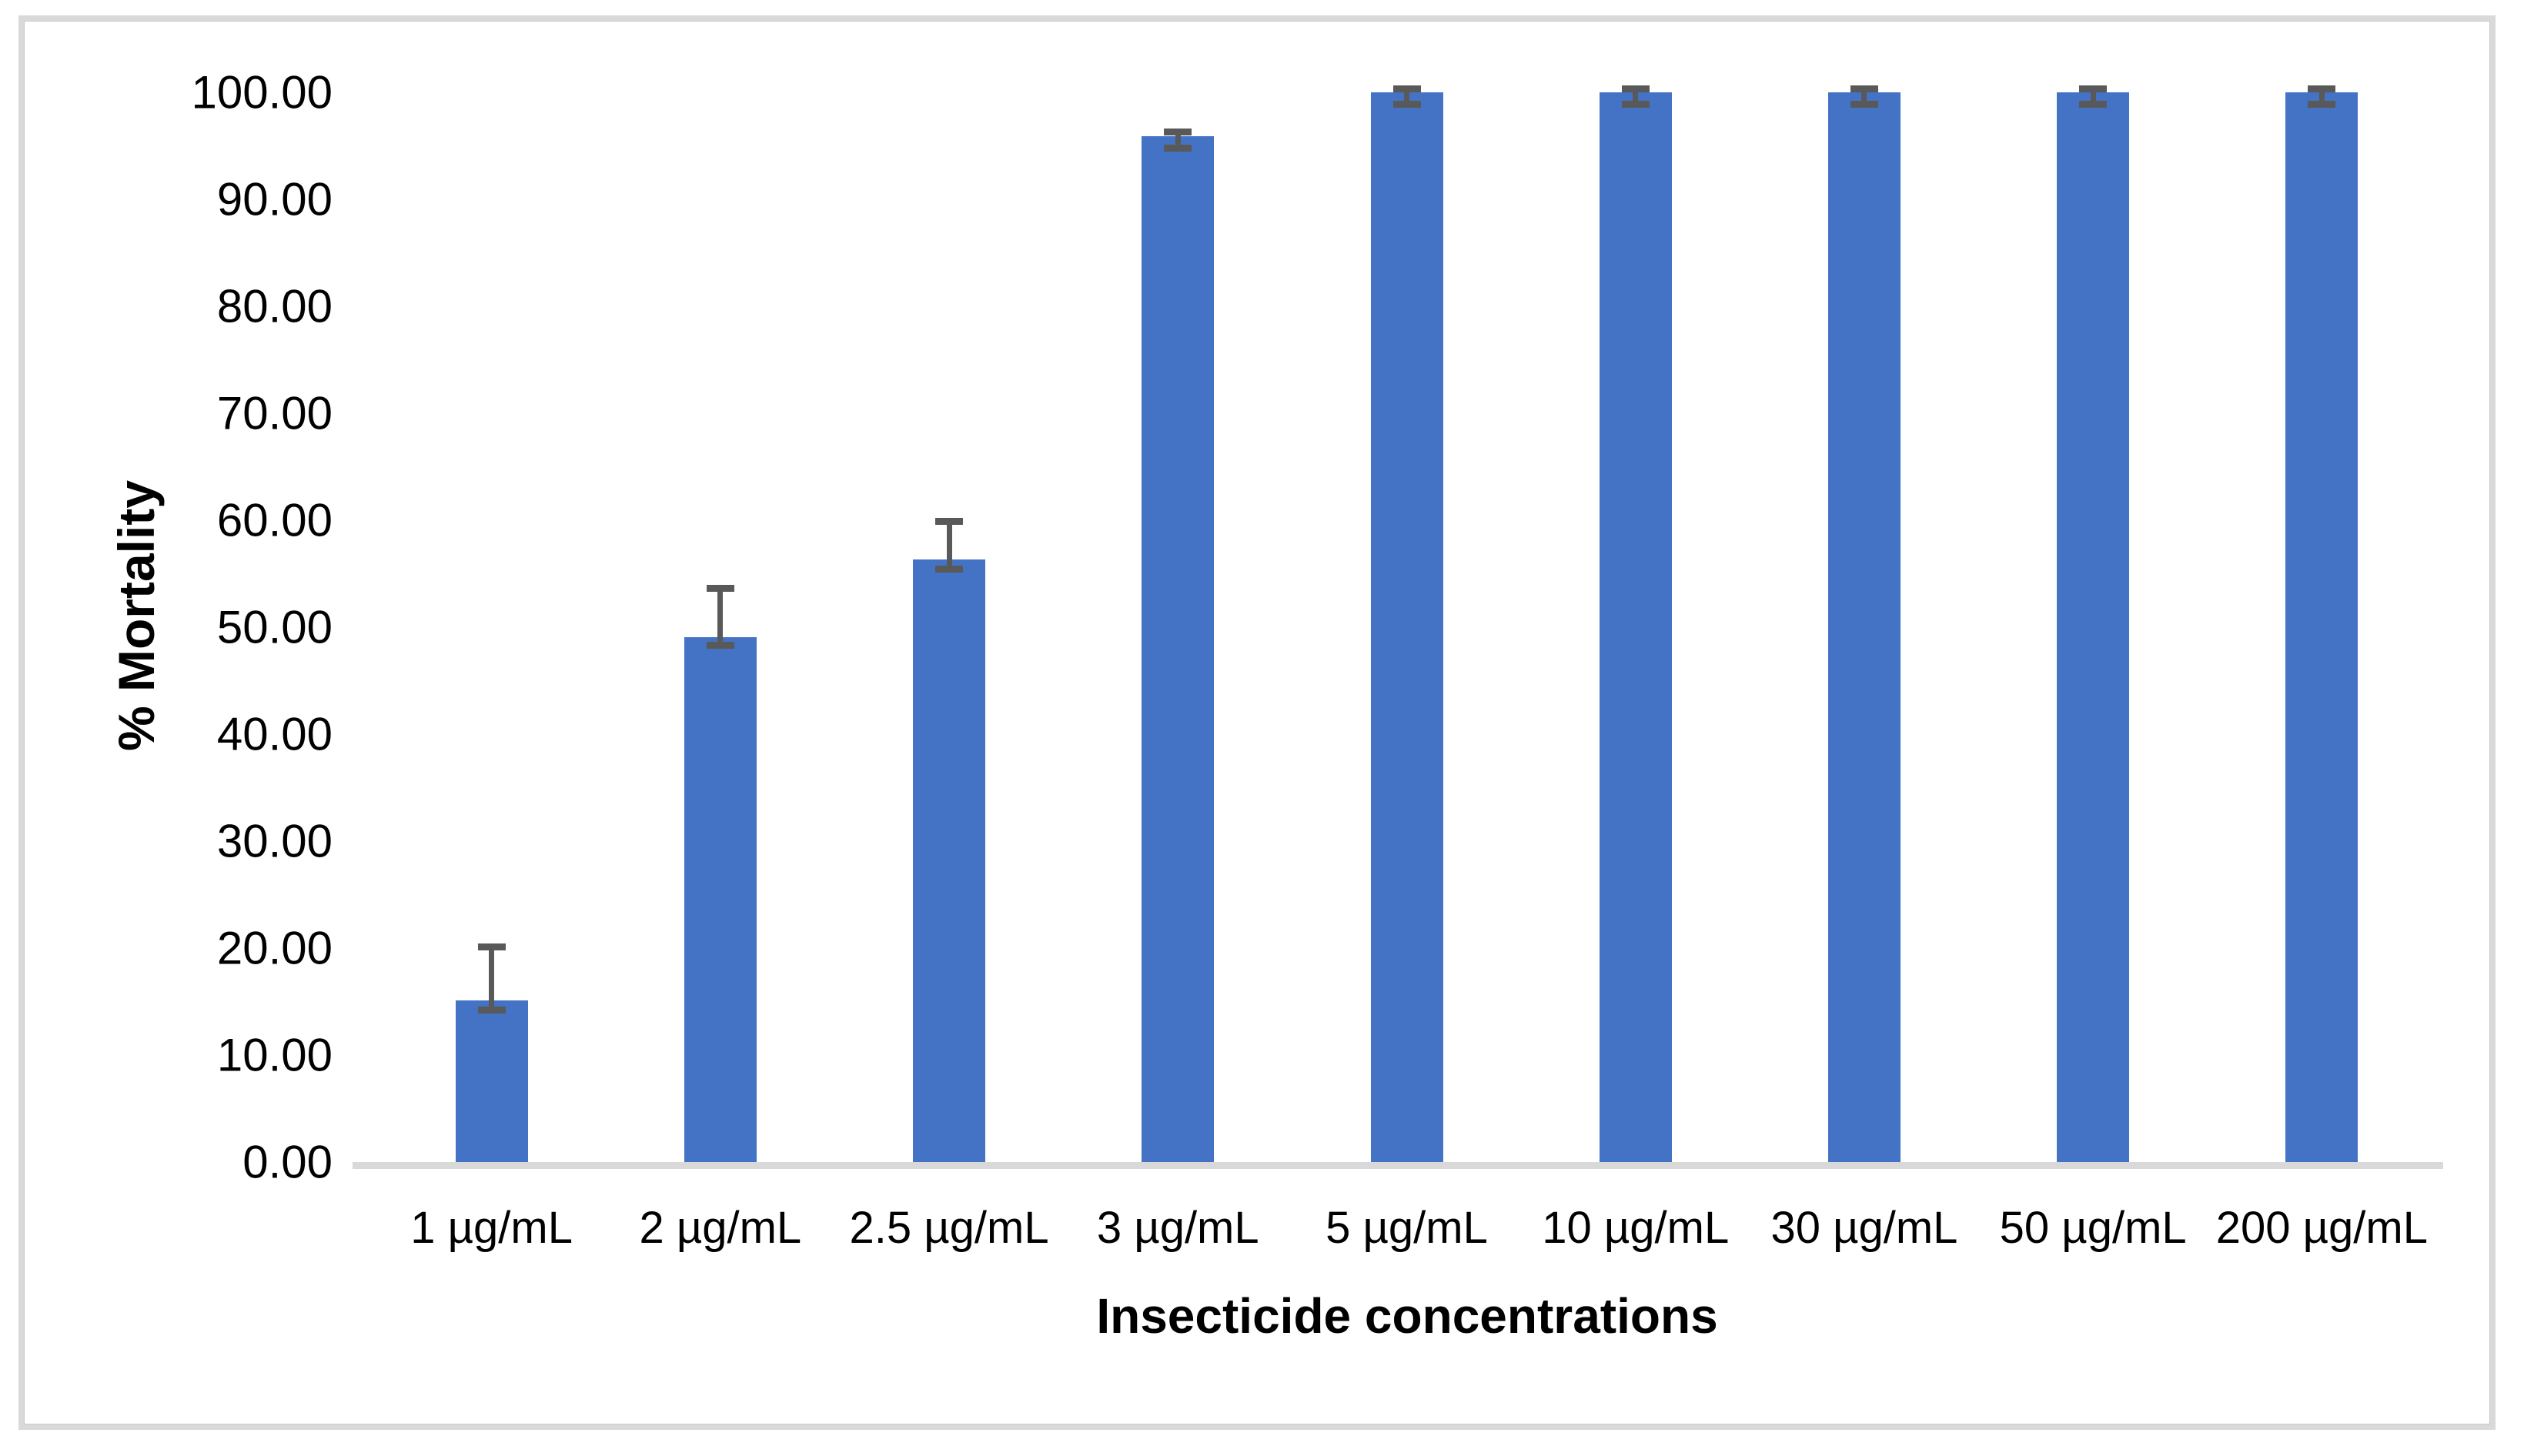 Image resolution: width=2524 pixels, height=1456 pixels. Describe the element at coordinates (274, 841) in the screenshot. I see `y-tick-label: 30.00` at that location.